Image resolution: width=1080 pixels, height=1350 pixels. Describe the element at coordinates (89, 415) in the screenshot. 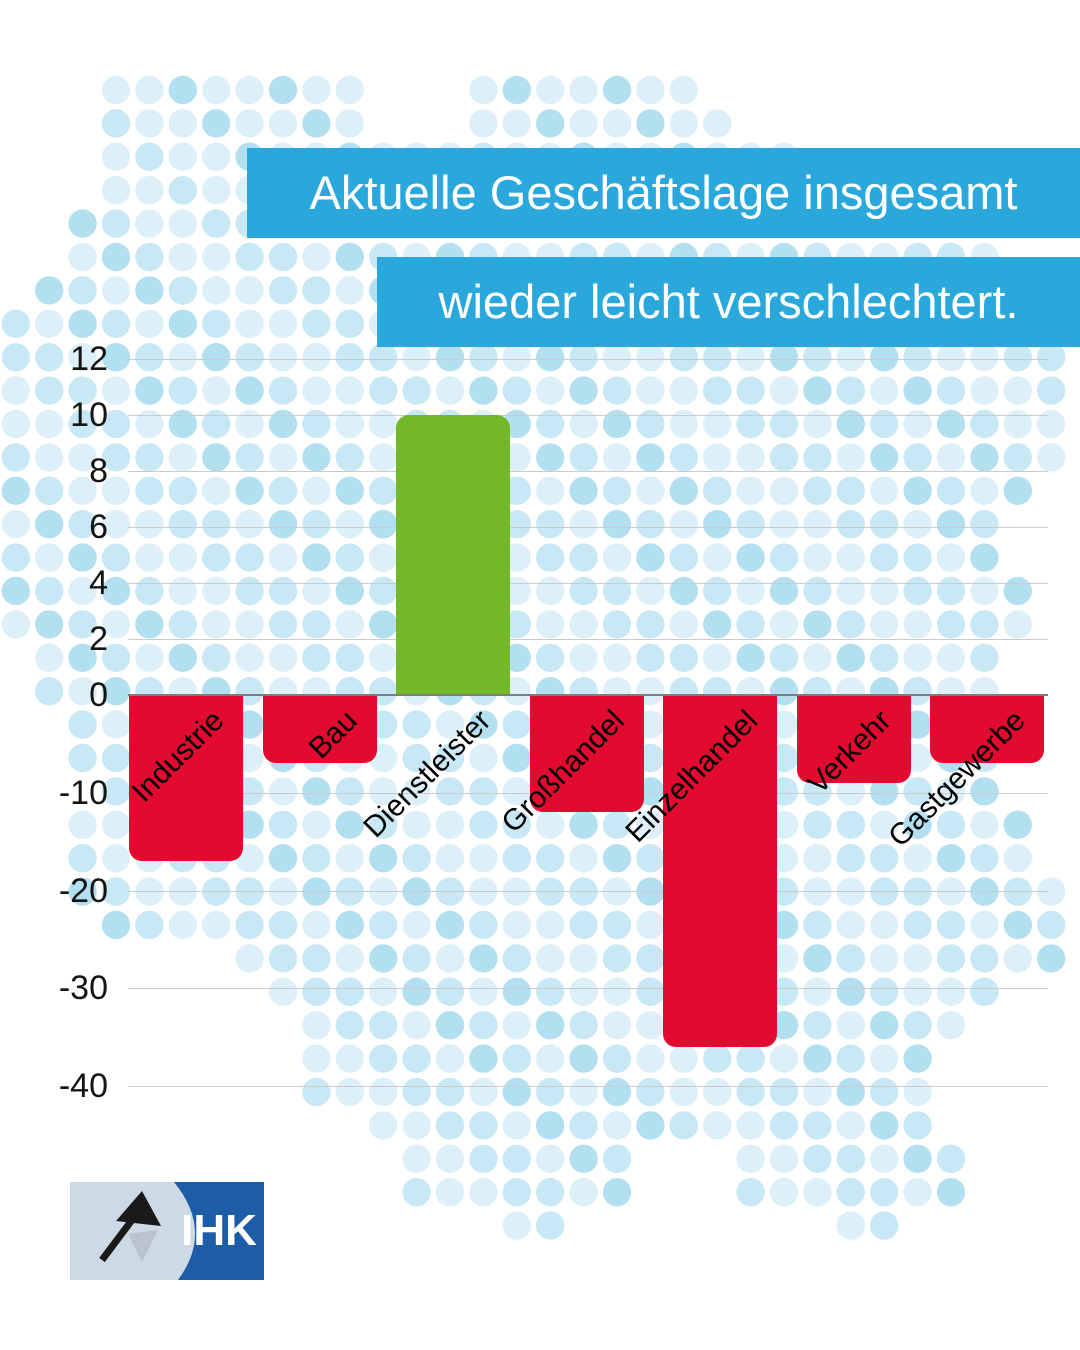

I see `y-tick-label-10: 10` at that location.